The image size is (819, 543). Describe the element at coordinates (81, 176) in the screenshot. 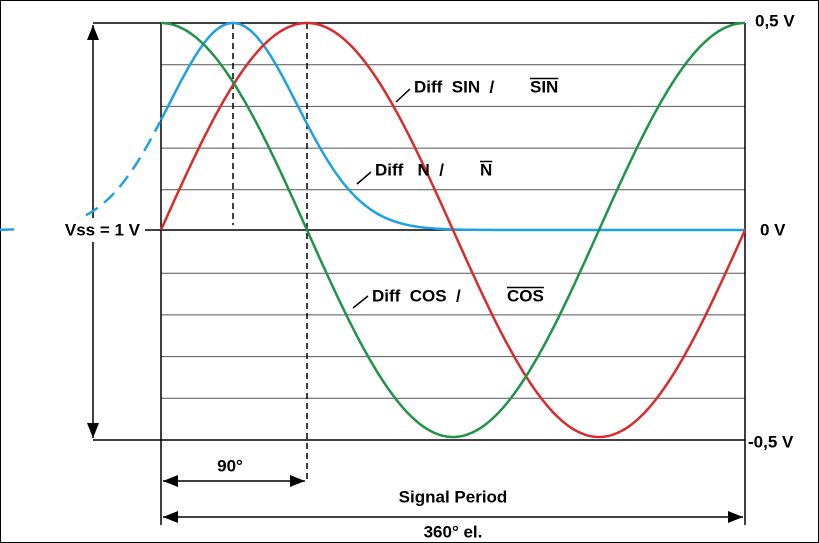

I see `n-curve-extension` at that location.